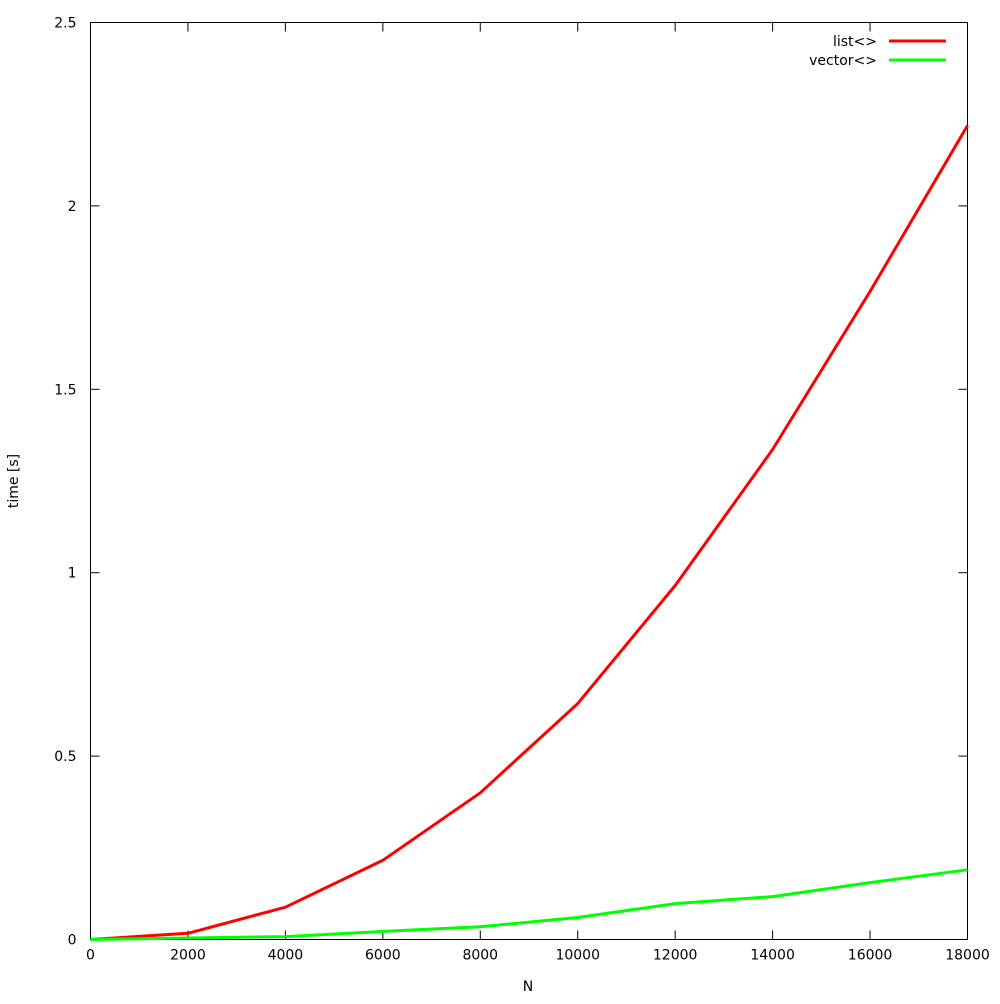 This screenshot has width=1000, height=1004. Describe the element at coordinates (528, 987) in the screenshot. I see `x-axis-label: N` at that location.